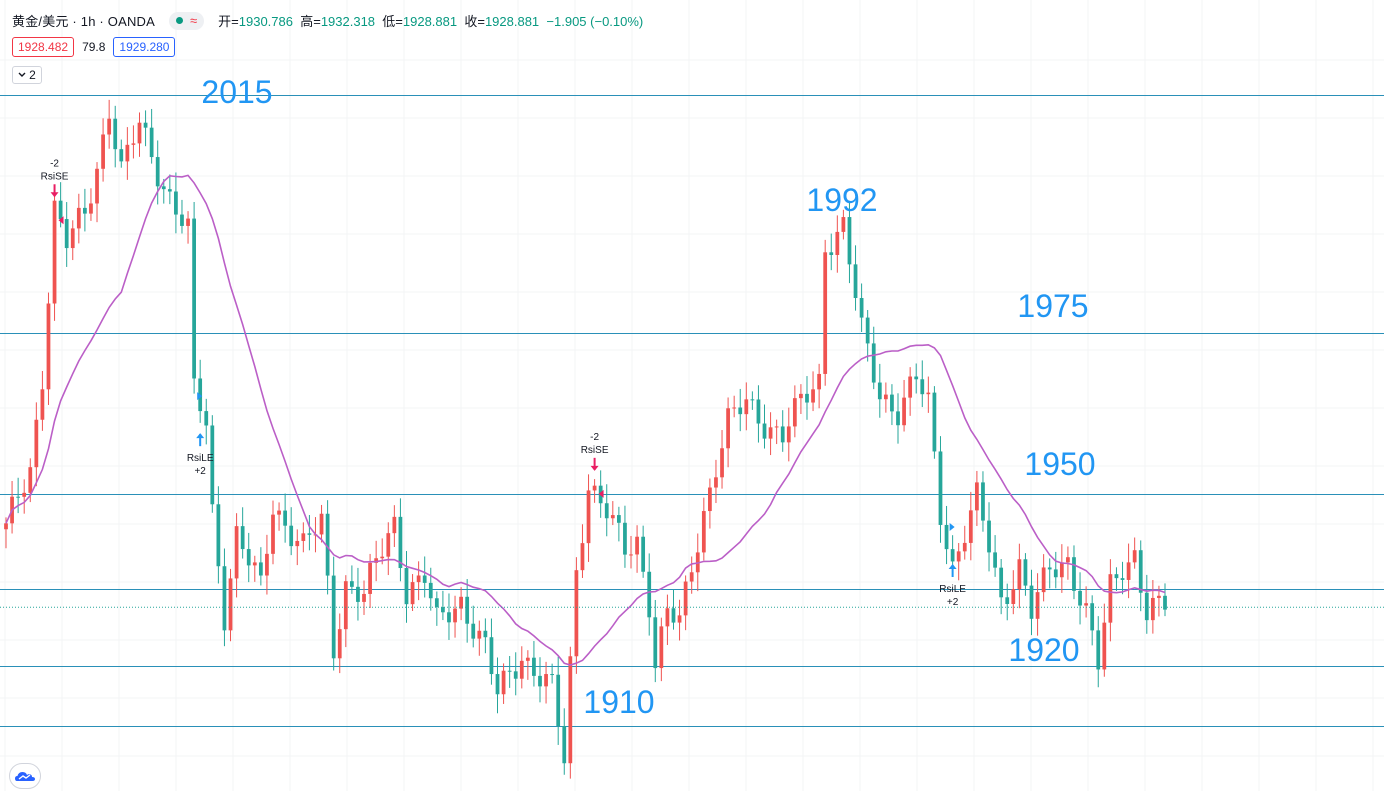  Describe the element at coordinates (952, 565) in the screenshot. I see `buy-signal: RsiLE +2` at that location.